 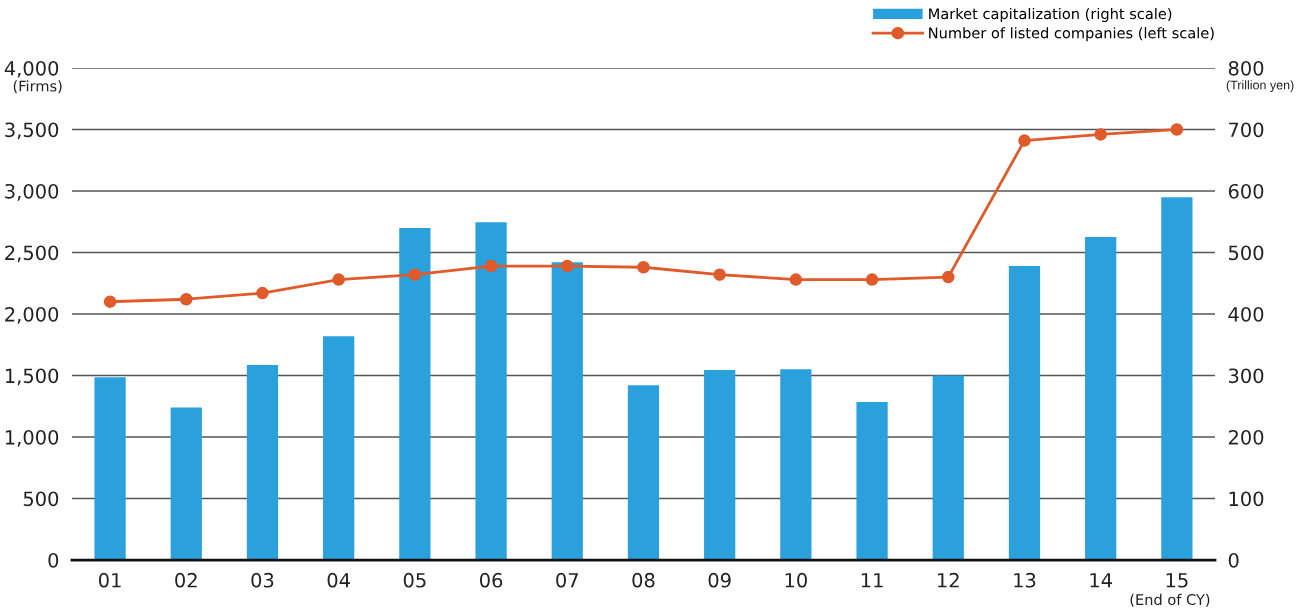 What do you see at coordinates (32, 315) in the screenshot?
I see `y-tick-label: 2,000` at bounding box center [32, 315].